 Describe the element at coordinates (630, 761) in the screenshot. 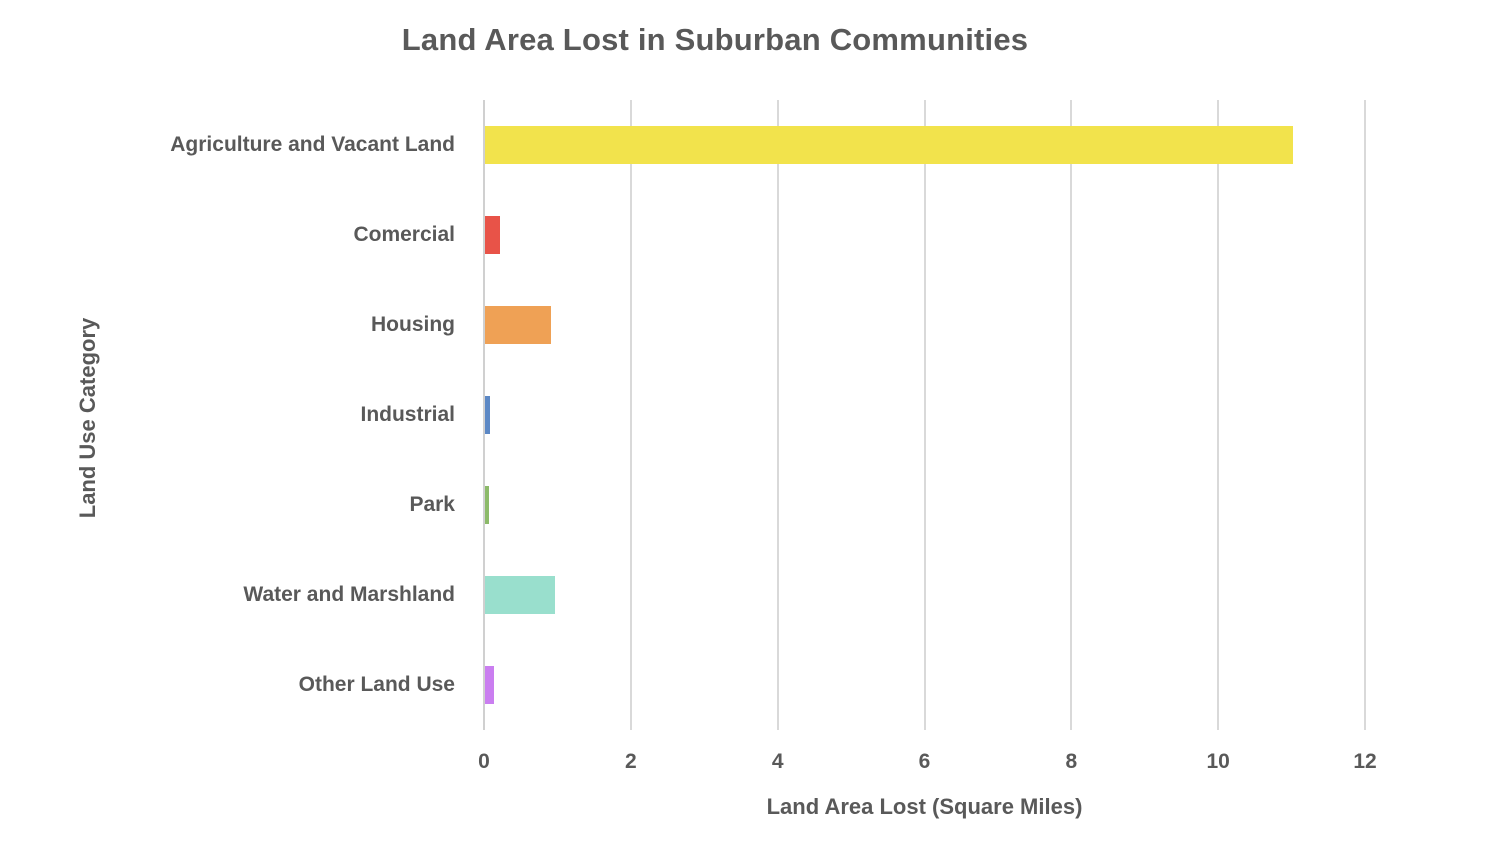

I see `x-tick-label-2: 2` at that location.